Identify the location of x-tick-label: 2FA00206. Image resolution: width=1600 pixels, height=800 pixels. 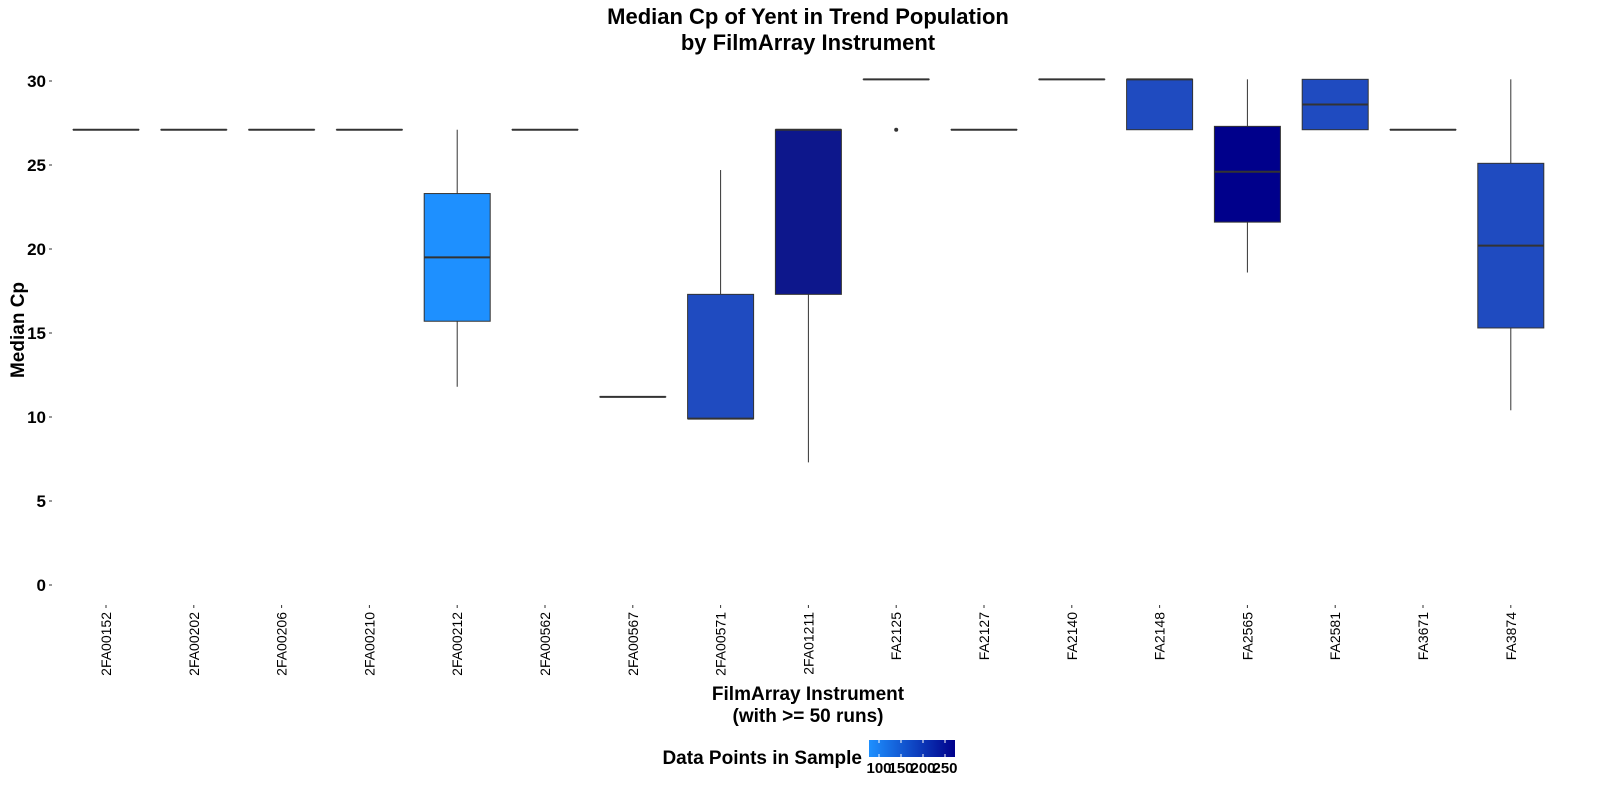
(282, 644).